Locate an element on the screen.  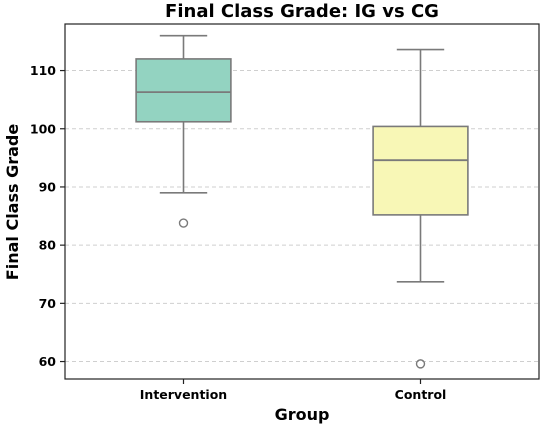
y-tick-label-100: 100 is located at coordinates (43, 128).